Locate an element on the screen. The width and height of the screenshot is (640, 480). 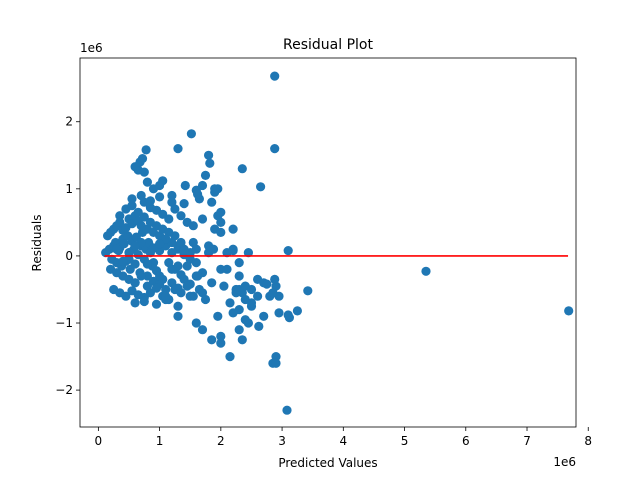
y-tick-label: 2 is located at coordinates (69, 122).